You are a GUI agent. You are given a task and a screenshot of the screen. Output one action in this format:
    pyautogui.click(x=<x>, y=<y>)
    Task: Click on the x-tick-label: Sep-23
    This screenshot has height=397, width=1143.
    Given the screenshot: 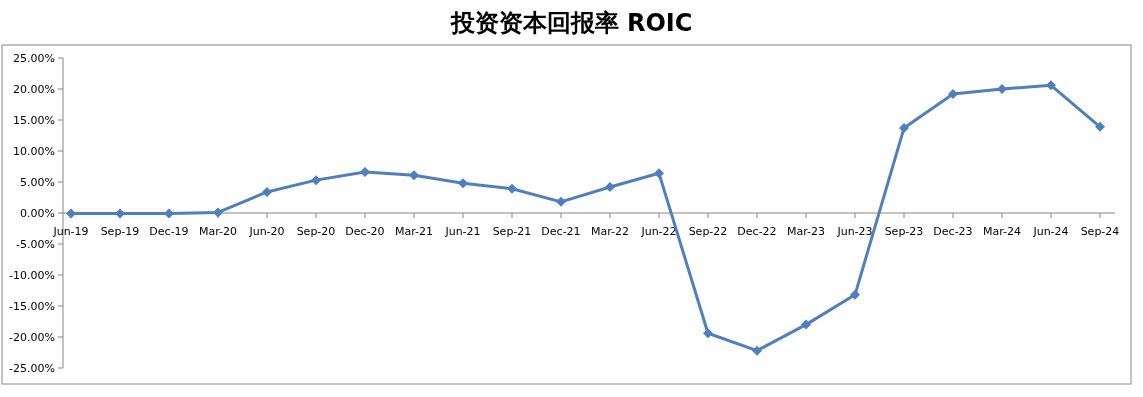 What is the action you would take?
    pyautogui.click(x=904, y=231)
    